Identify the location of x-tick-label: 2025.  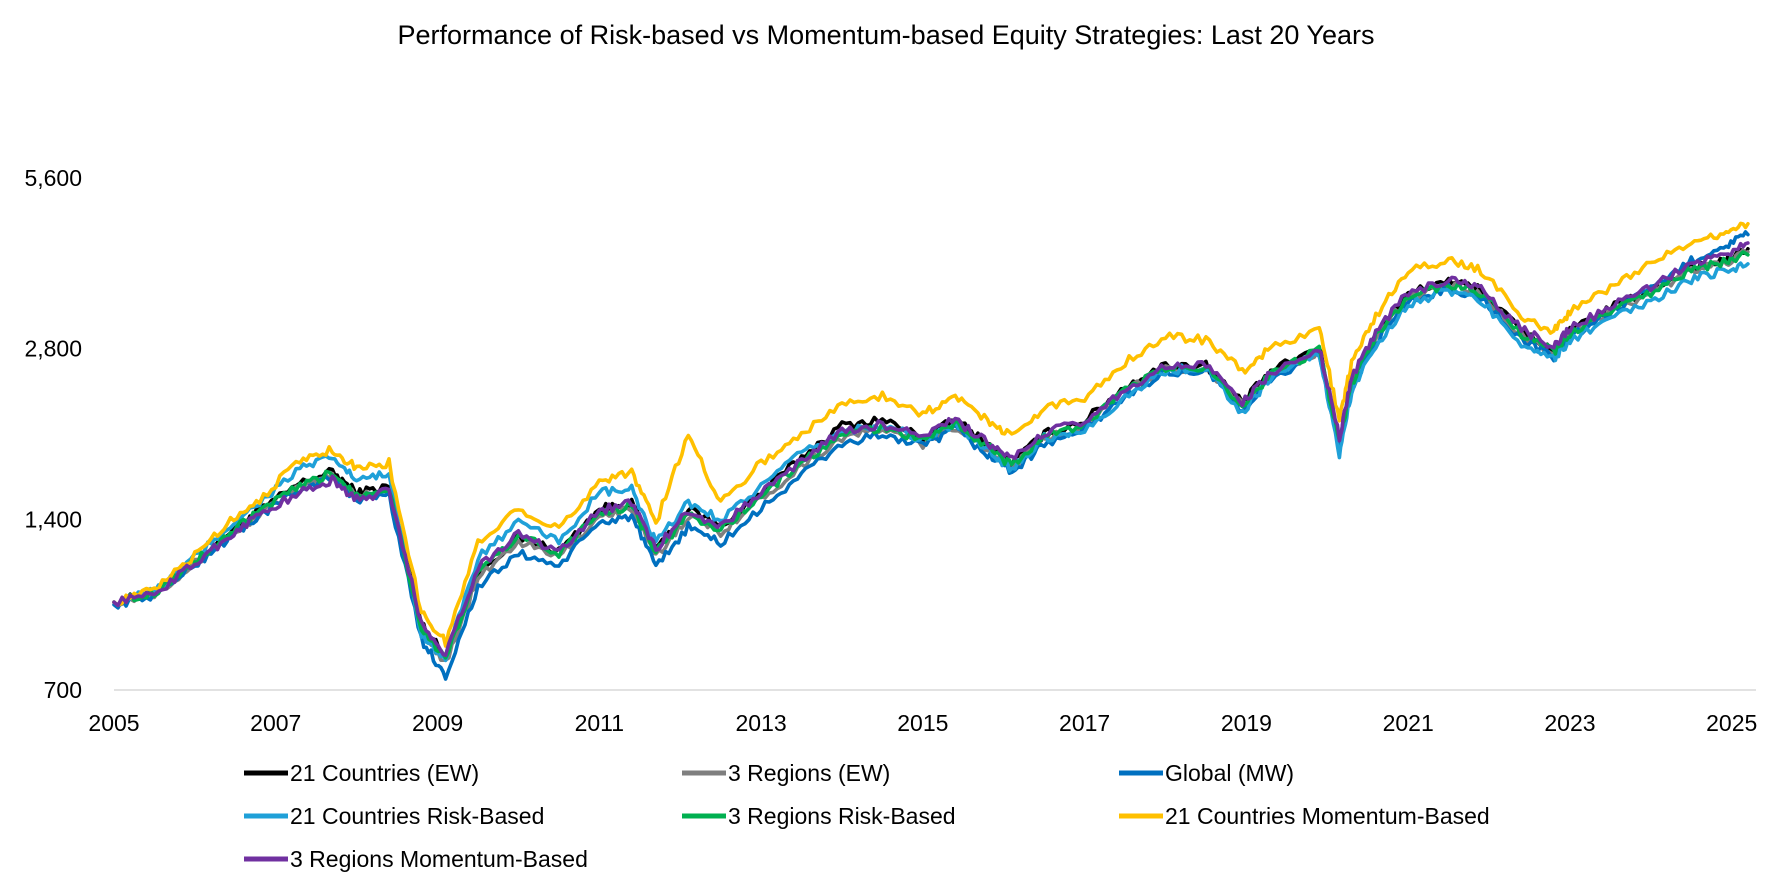
(1731, 723).